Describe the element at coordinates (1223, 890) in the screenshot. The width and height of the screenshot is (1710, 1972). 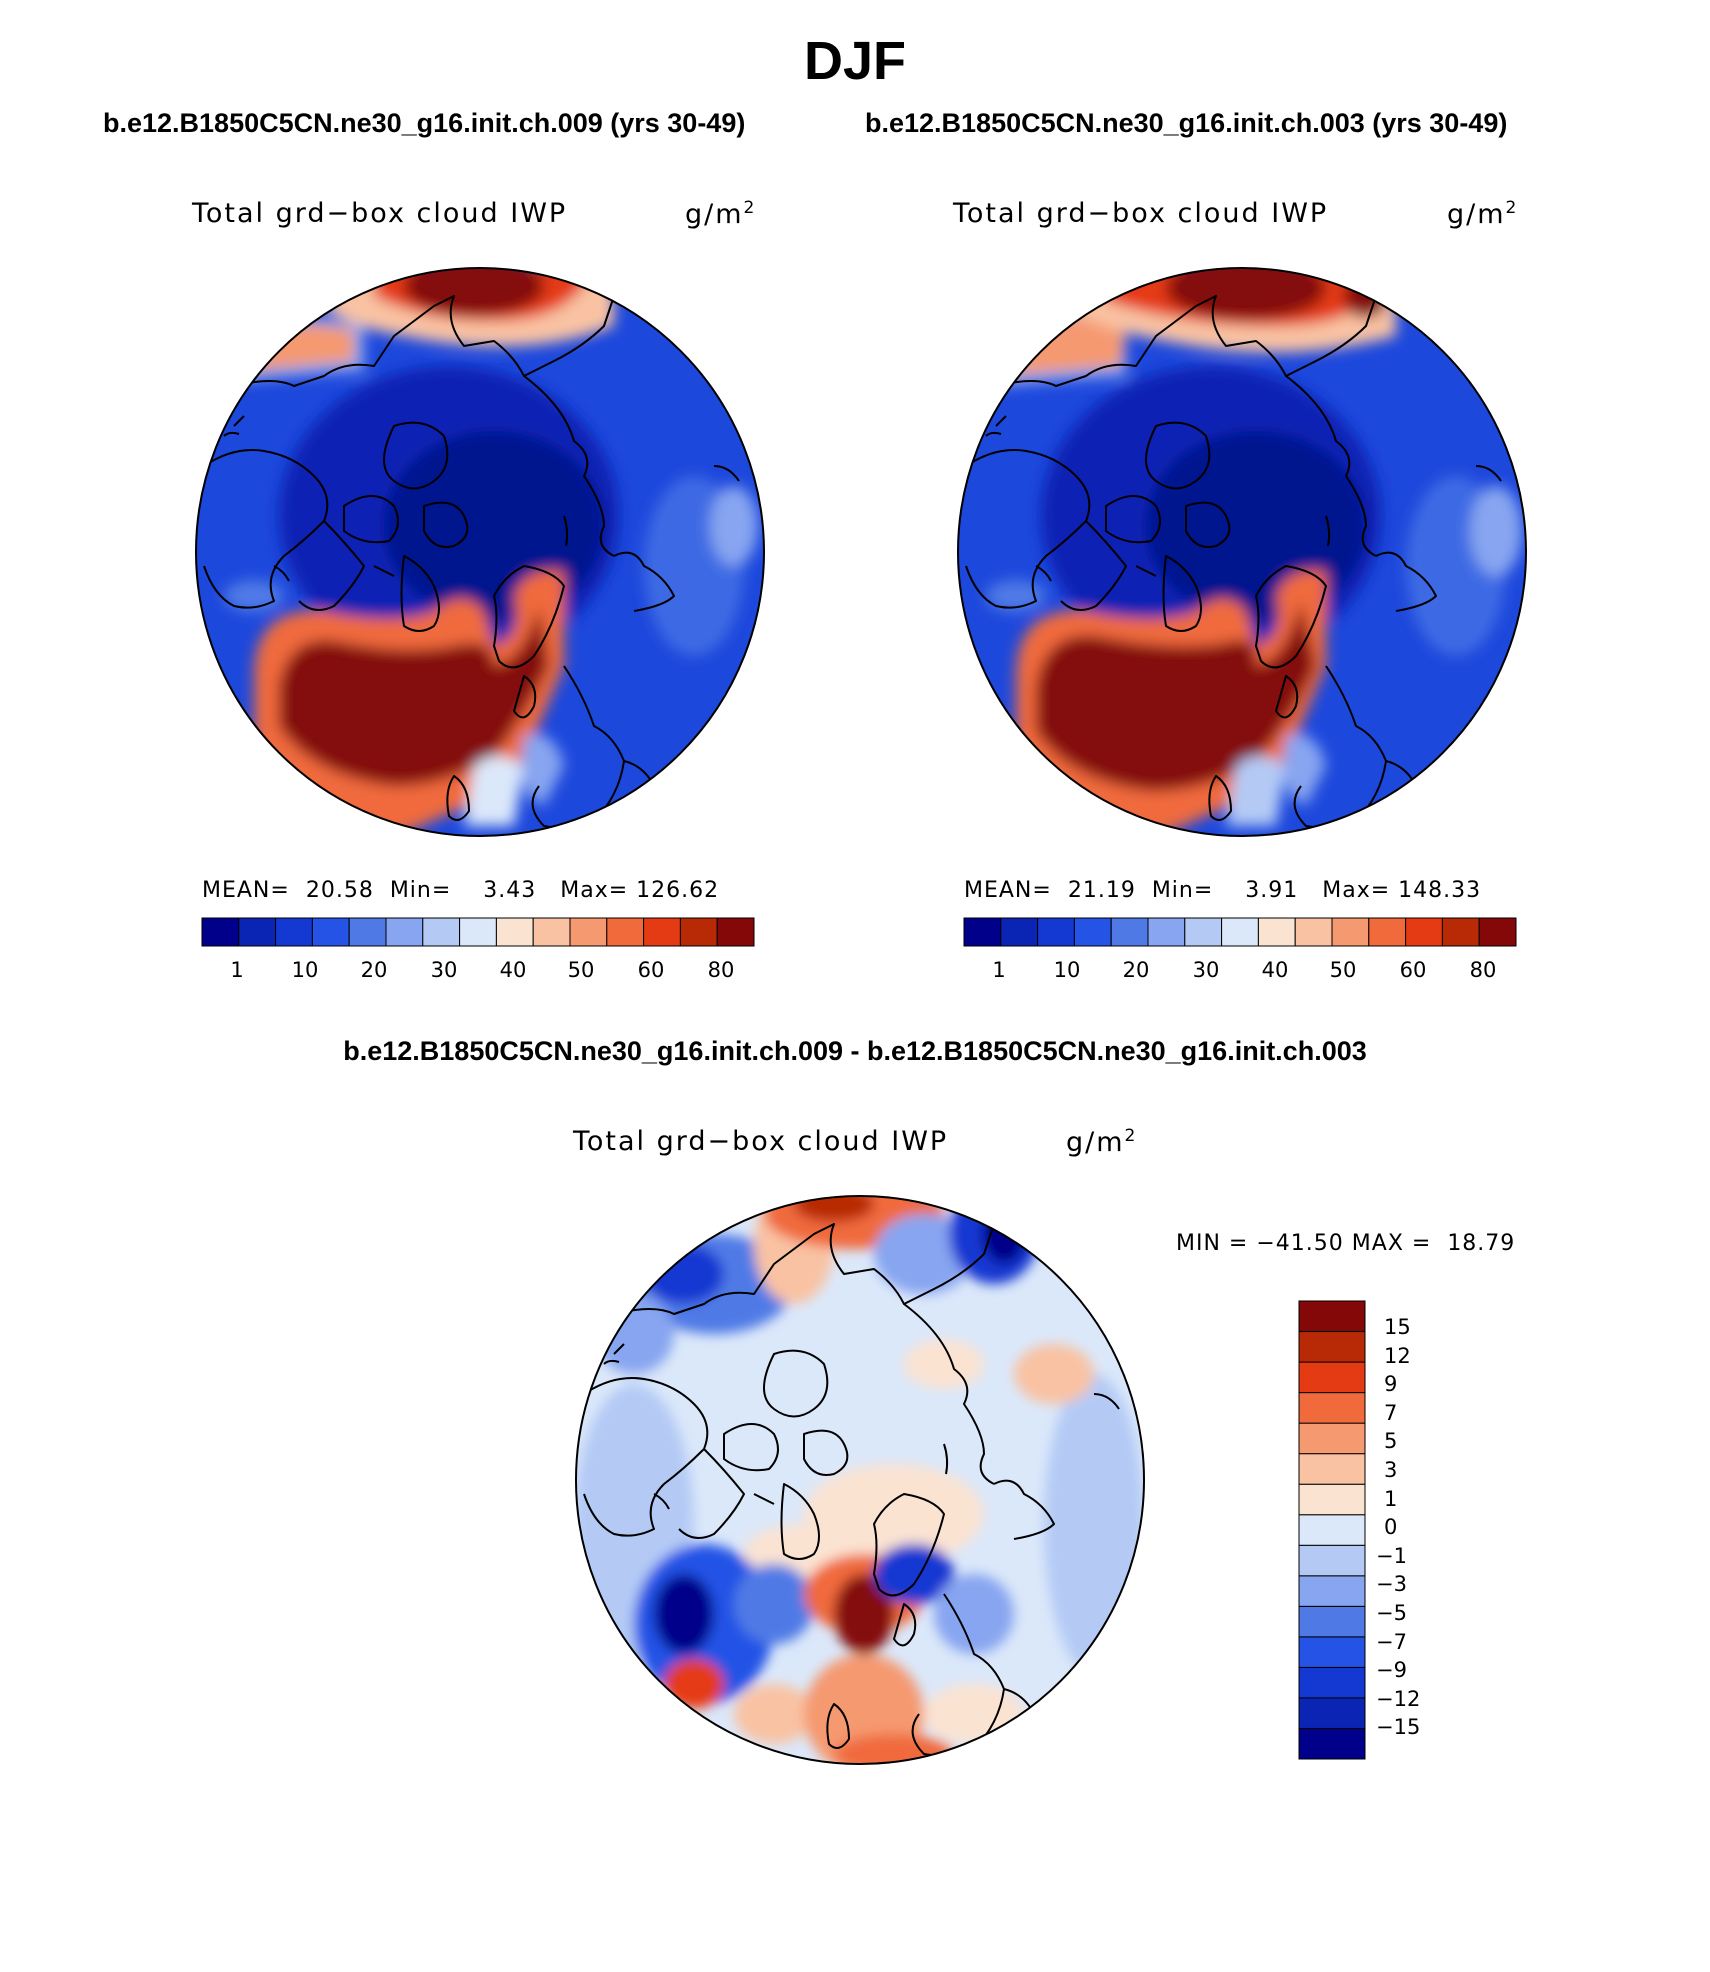
I see `panel-b-stats: MEAN= 21.19 Min= 3.91 Max= 148.33` at that location.